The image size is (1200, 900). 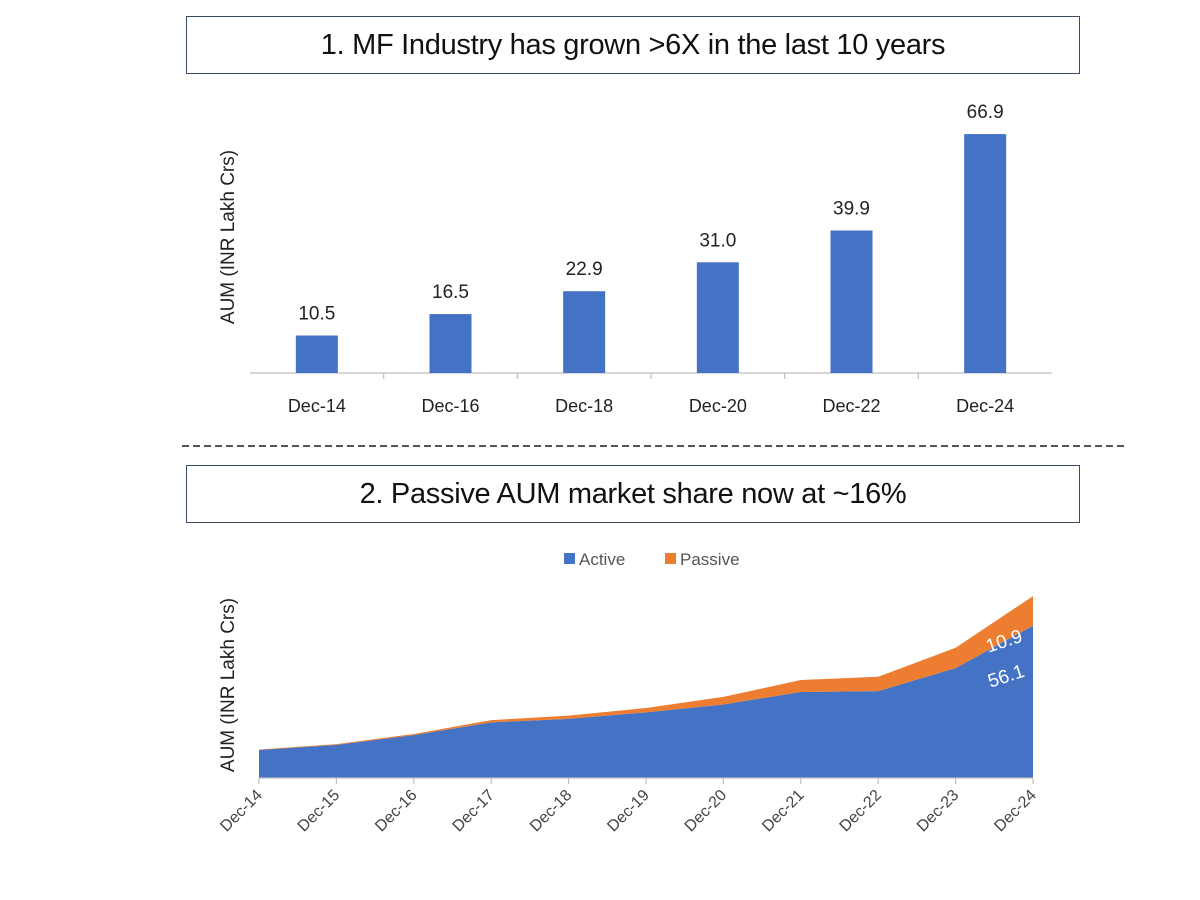 What do you see at coordinates (584, 269) in the screenshot?
I see `bar-value-label: 22.9` at bounding box center [584, 269].